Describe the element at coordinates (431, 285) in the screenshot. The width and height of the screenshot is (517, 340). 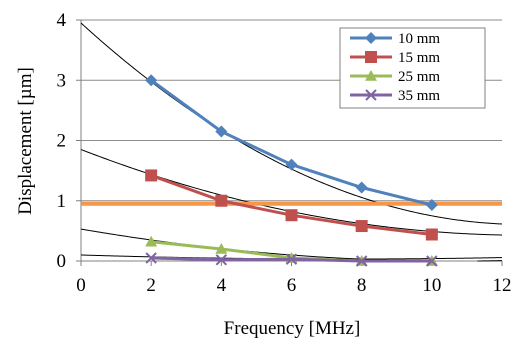
I see `x-tick-label: 10` at that location.